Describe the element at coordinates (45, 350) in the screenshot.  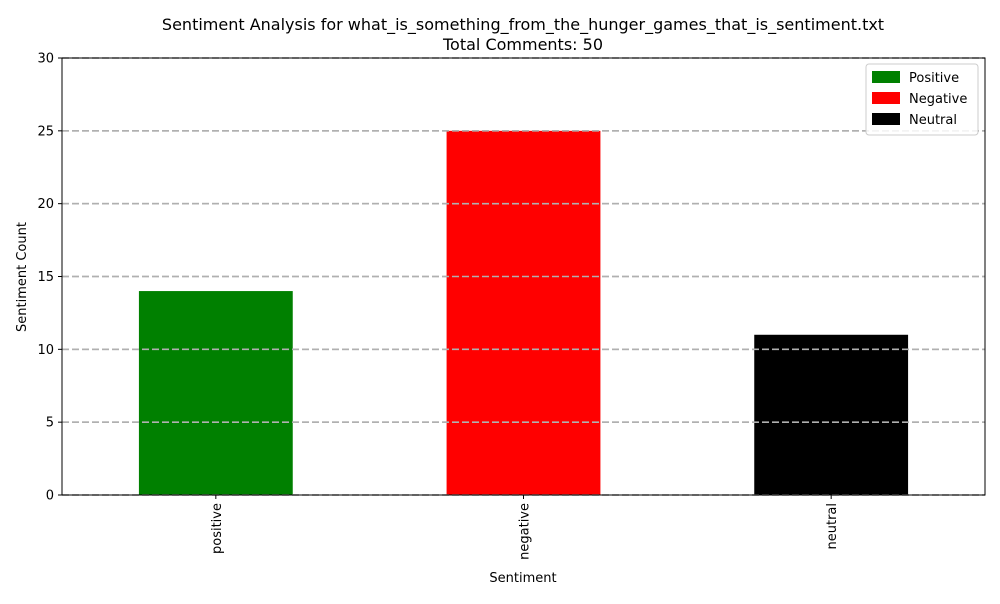
I see `y-tick-label: 10` at that location.